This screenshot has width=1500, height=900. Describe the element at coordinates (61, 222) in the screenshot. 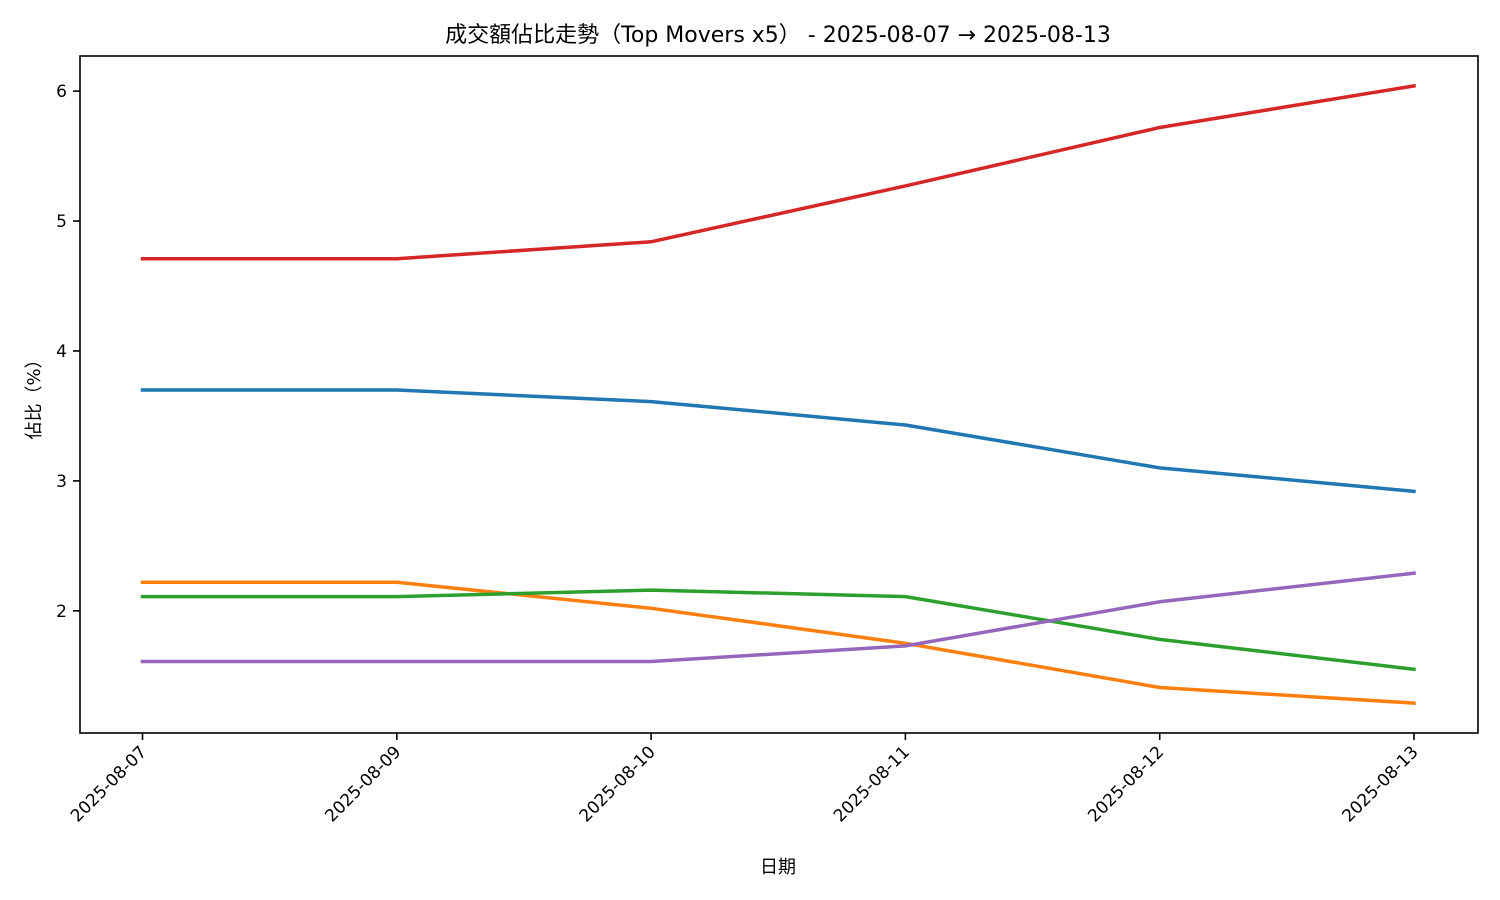

I see `y-tick-label: 5` at that location.